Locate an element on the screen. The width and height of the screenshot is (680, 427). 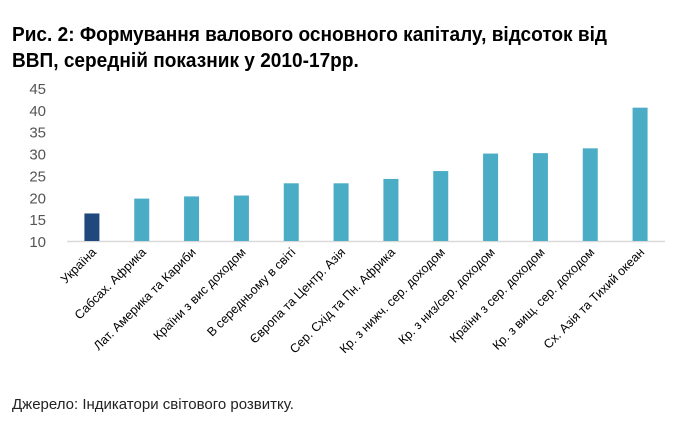
x-tick-label: Кр. з низ/сер. доходом is located at coordinates (447, 296).